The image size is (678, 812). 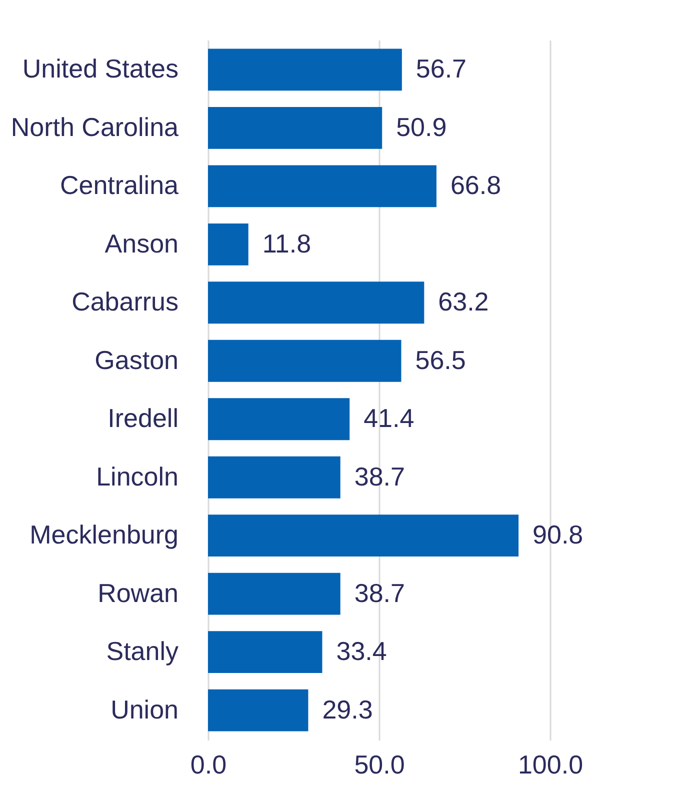 I want to click on y-tick-label: Union, so click(x=144, y=709).